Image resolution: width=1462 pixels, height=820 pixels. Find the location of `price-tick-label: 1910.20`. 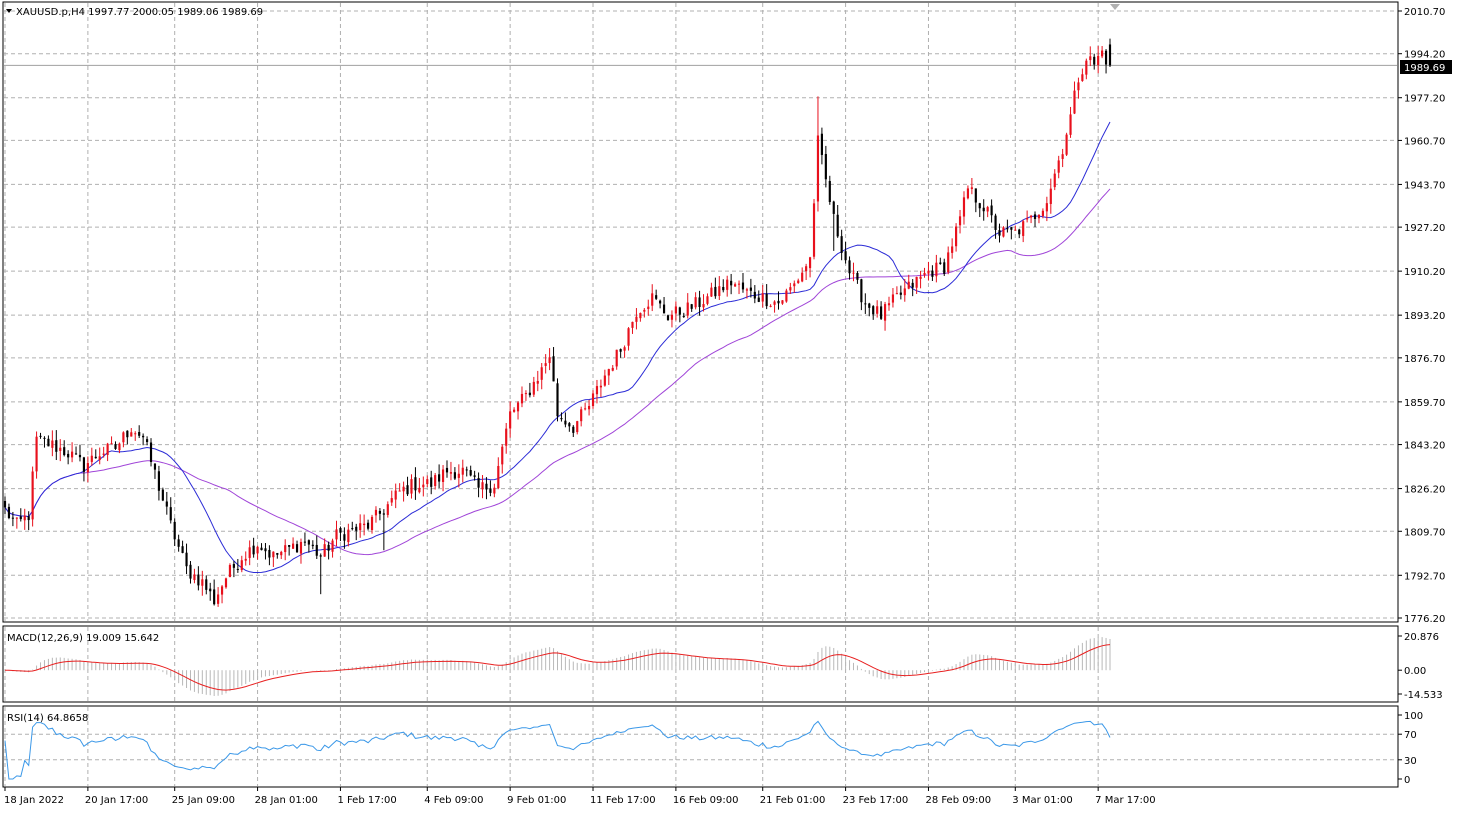

price-tick-label: 1910.20 is located at coordinates (1424, 272).